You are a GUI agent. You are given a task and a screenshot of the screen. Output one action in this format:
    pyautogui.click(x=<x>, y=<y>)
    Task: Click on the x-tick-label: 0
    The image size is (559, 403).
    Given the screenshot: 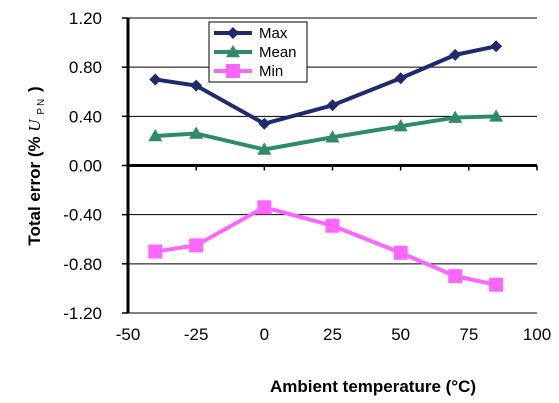 What is the action you would take?
    pyautogui.click(x=264, y=334)
    